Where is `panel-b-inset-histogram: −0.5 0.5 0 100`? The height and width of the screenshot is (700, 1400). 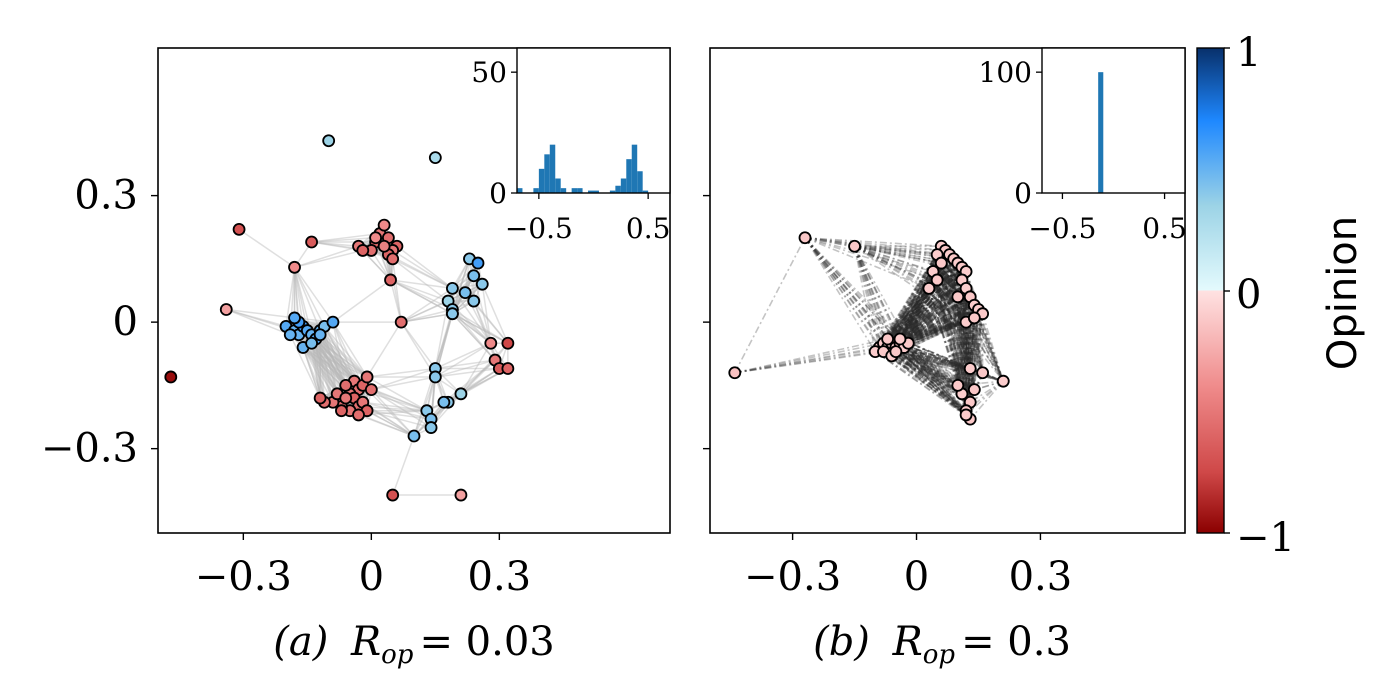 panel-b-inset-histogram: −0.5 0.5 0 100 is located at coordinates (1083, 146).